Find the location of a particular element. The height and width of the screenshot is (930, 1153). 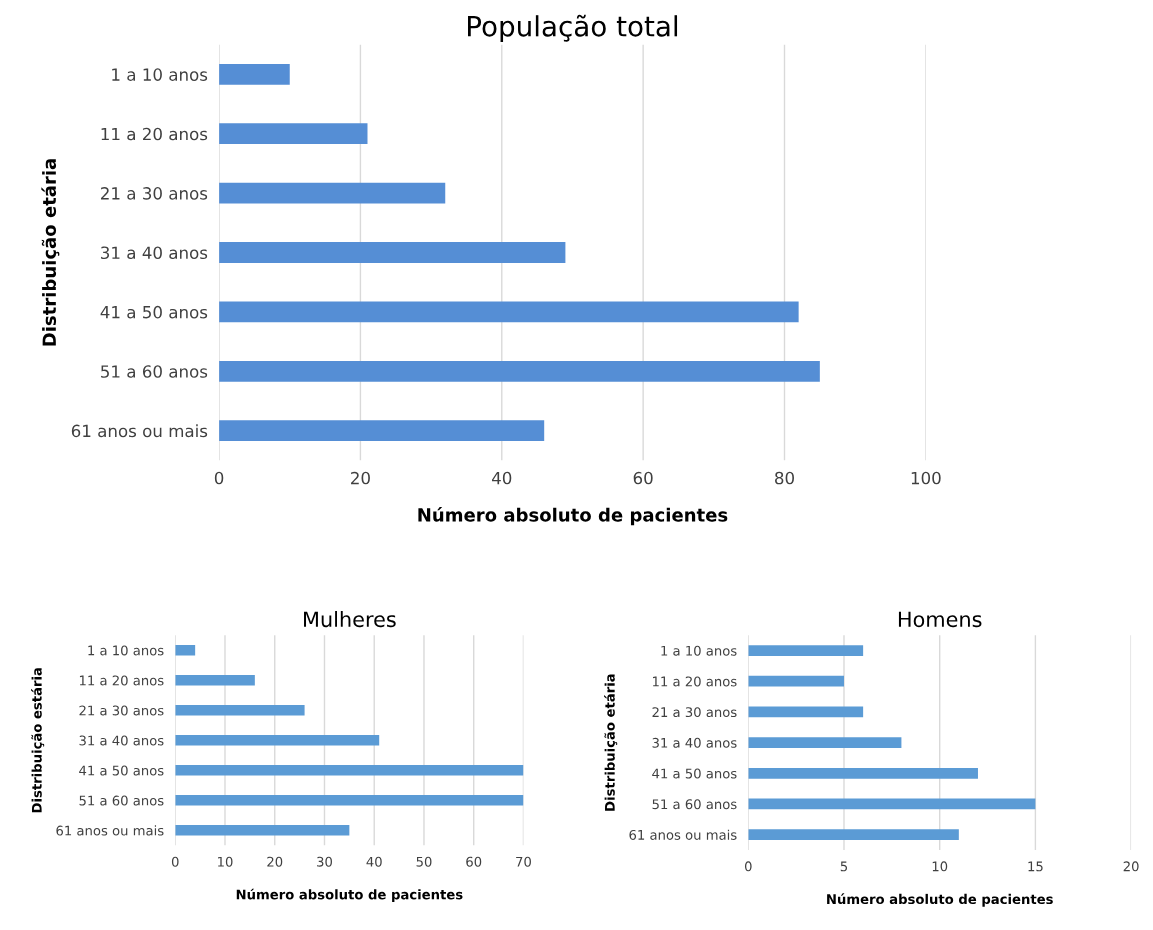

x-tick-label: 5 is located at coordinates (844, 866).